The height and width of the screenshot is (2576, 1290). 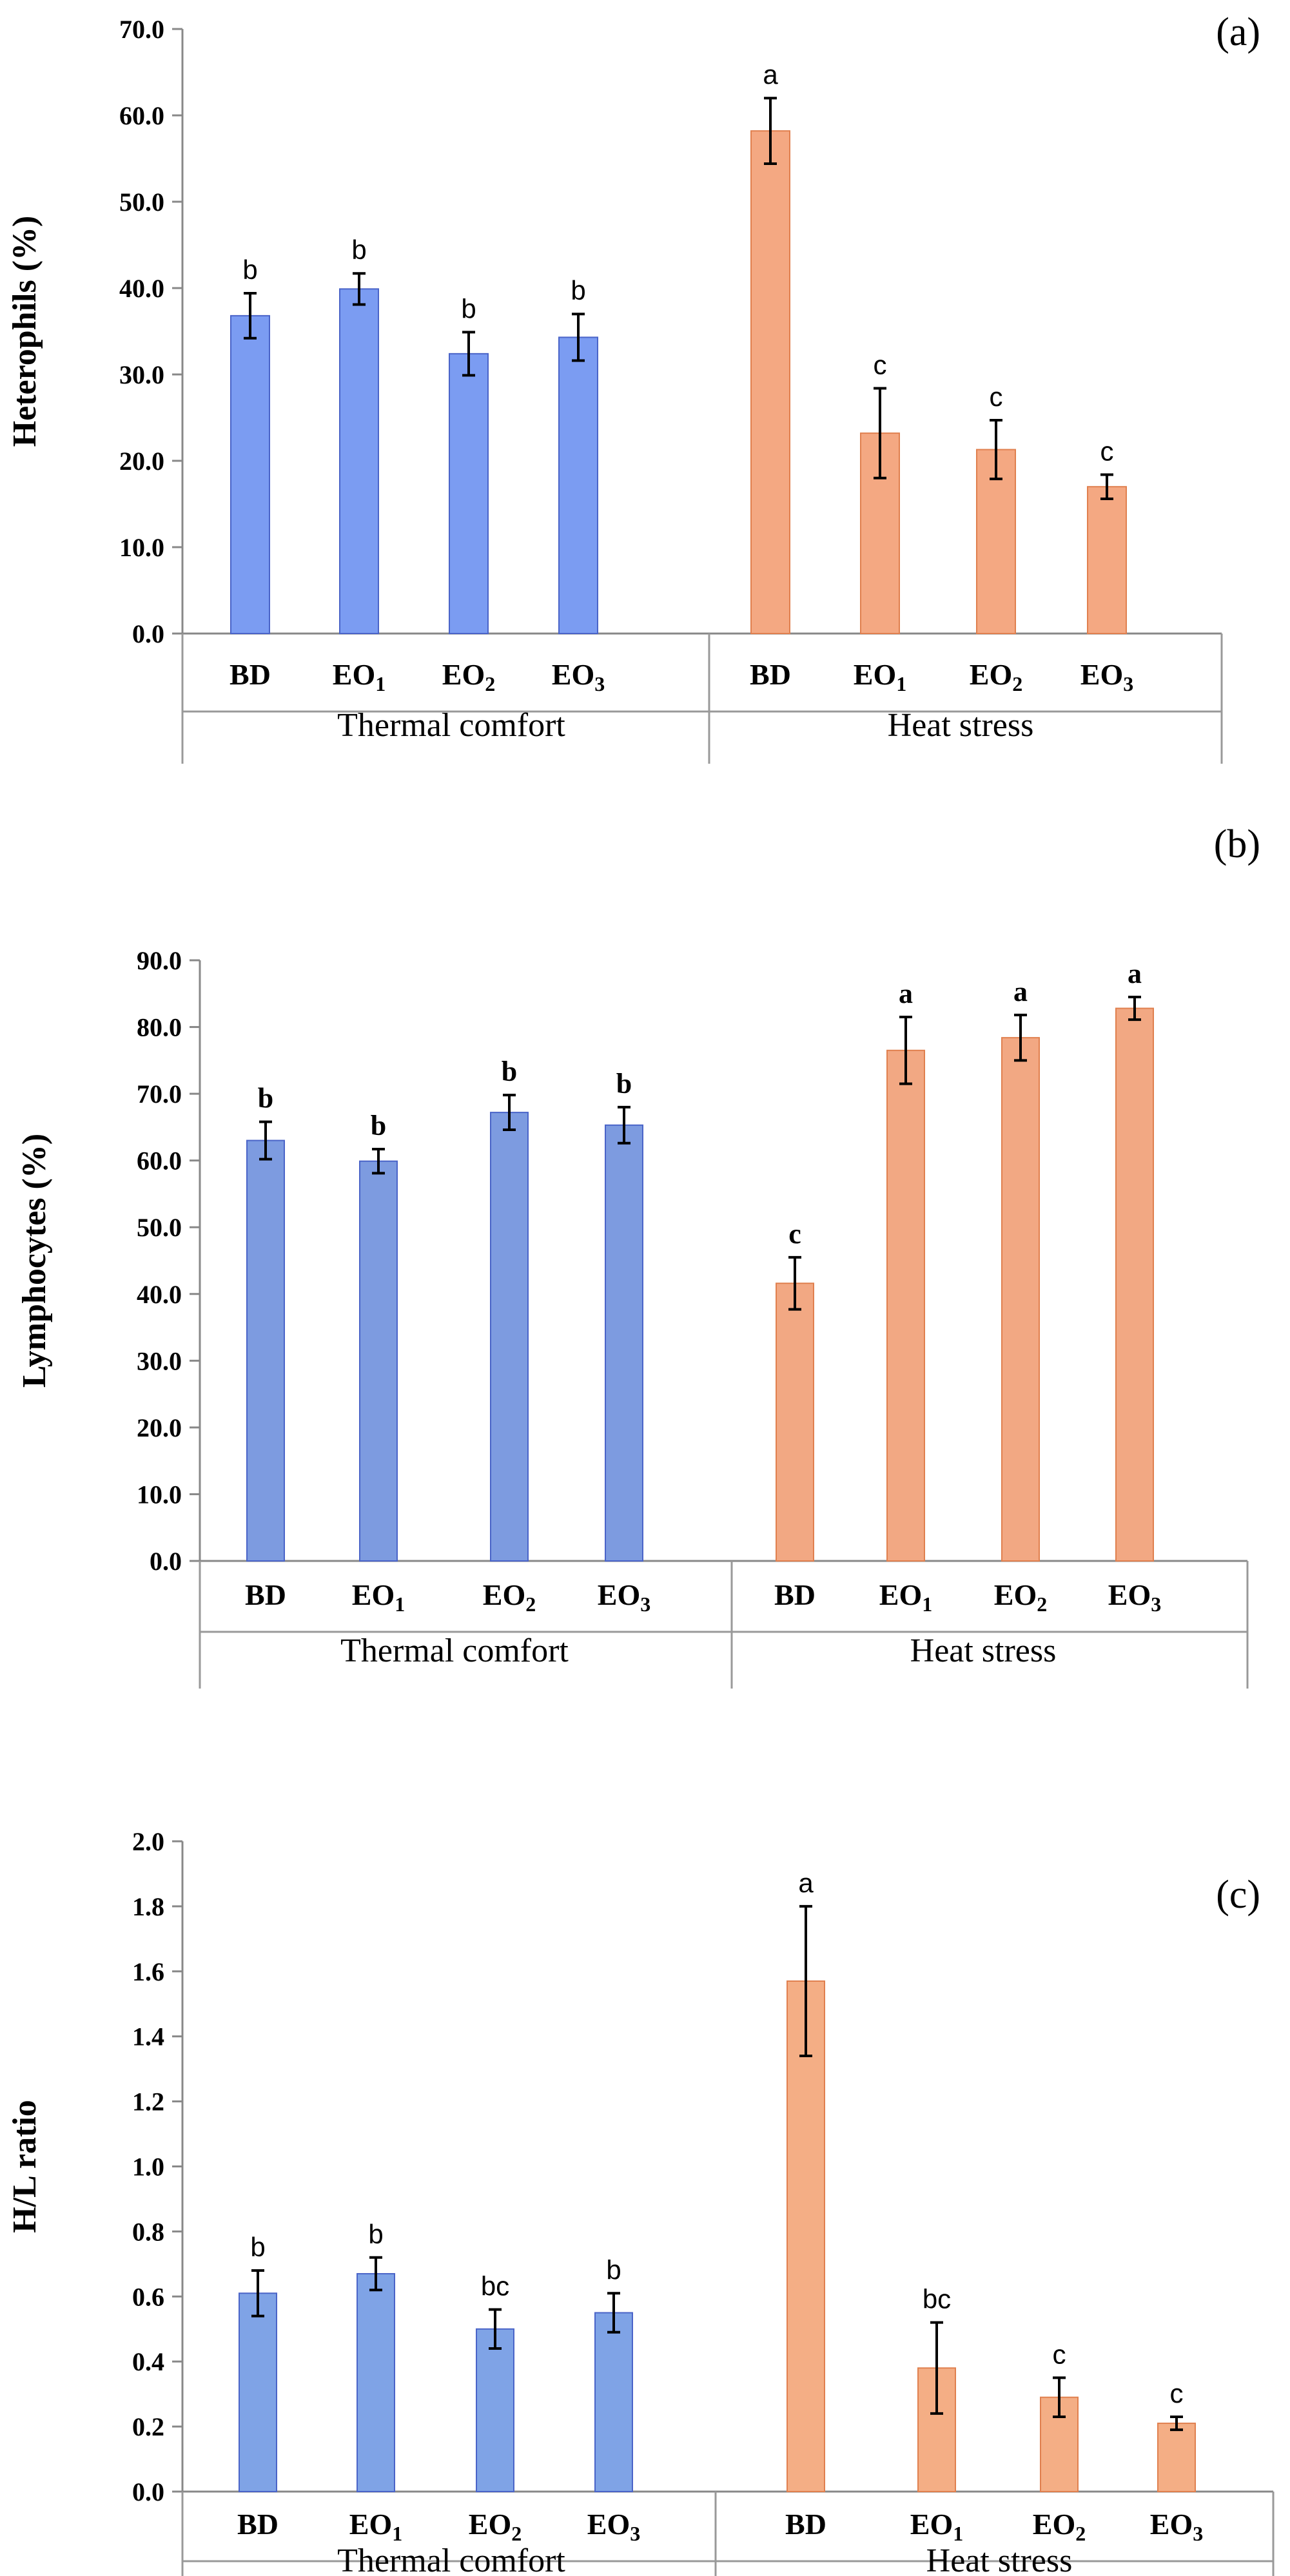 What do you see at coordinates (1238, 1895) in the screenshot?
I see `panel-label: (c)` at bounding box center [1238, 1895].